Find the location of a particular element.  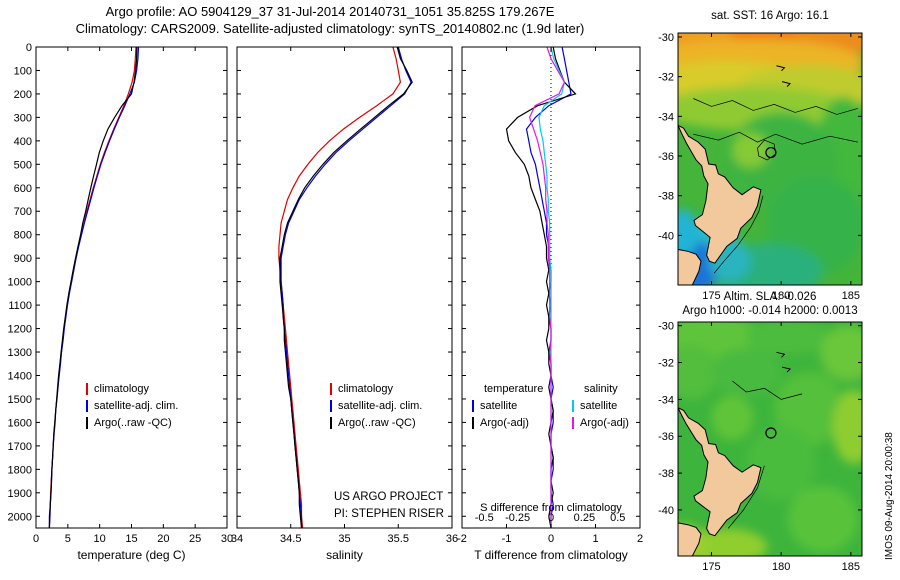

x-tick-label: 30 is located at coordinates (227, 539).